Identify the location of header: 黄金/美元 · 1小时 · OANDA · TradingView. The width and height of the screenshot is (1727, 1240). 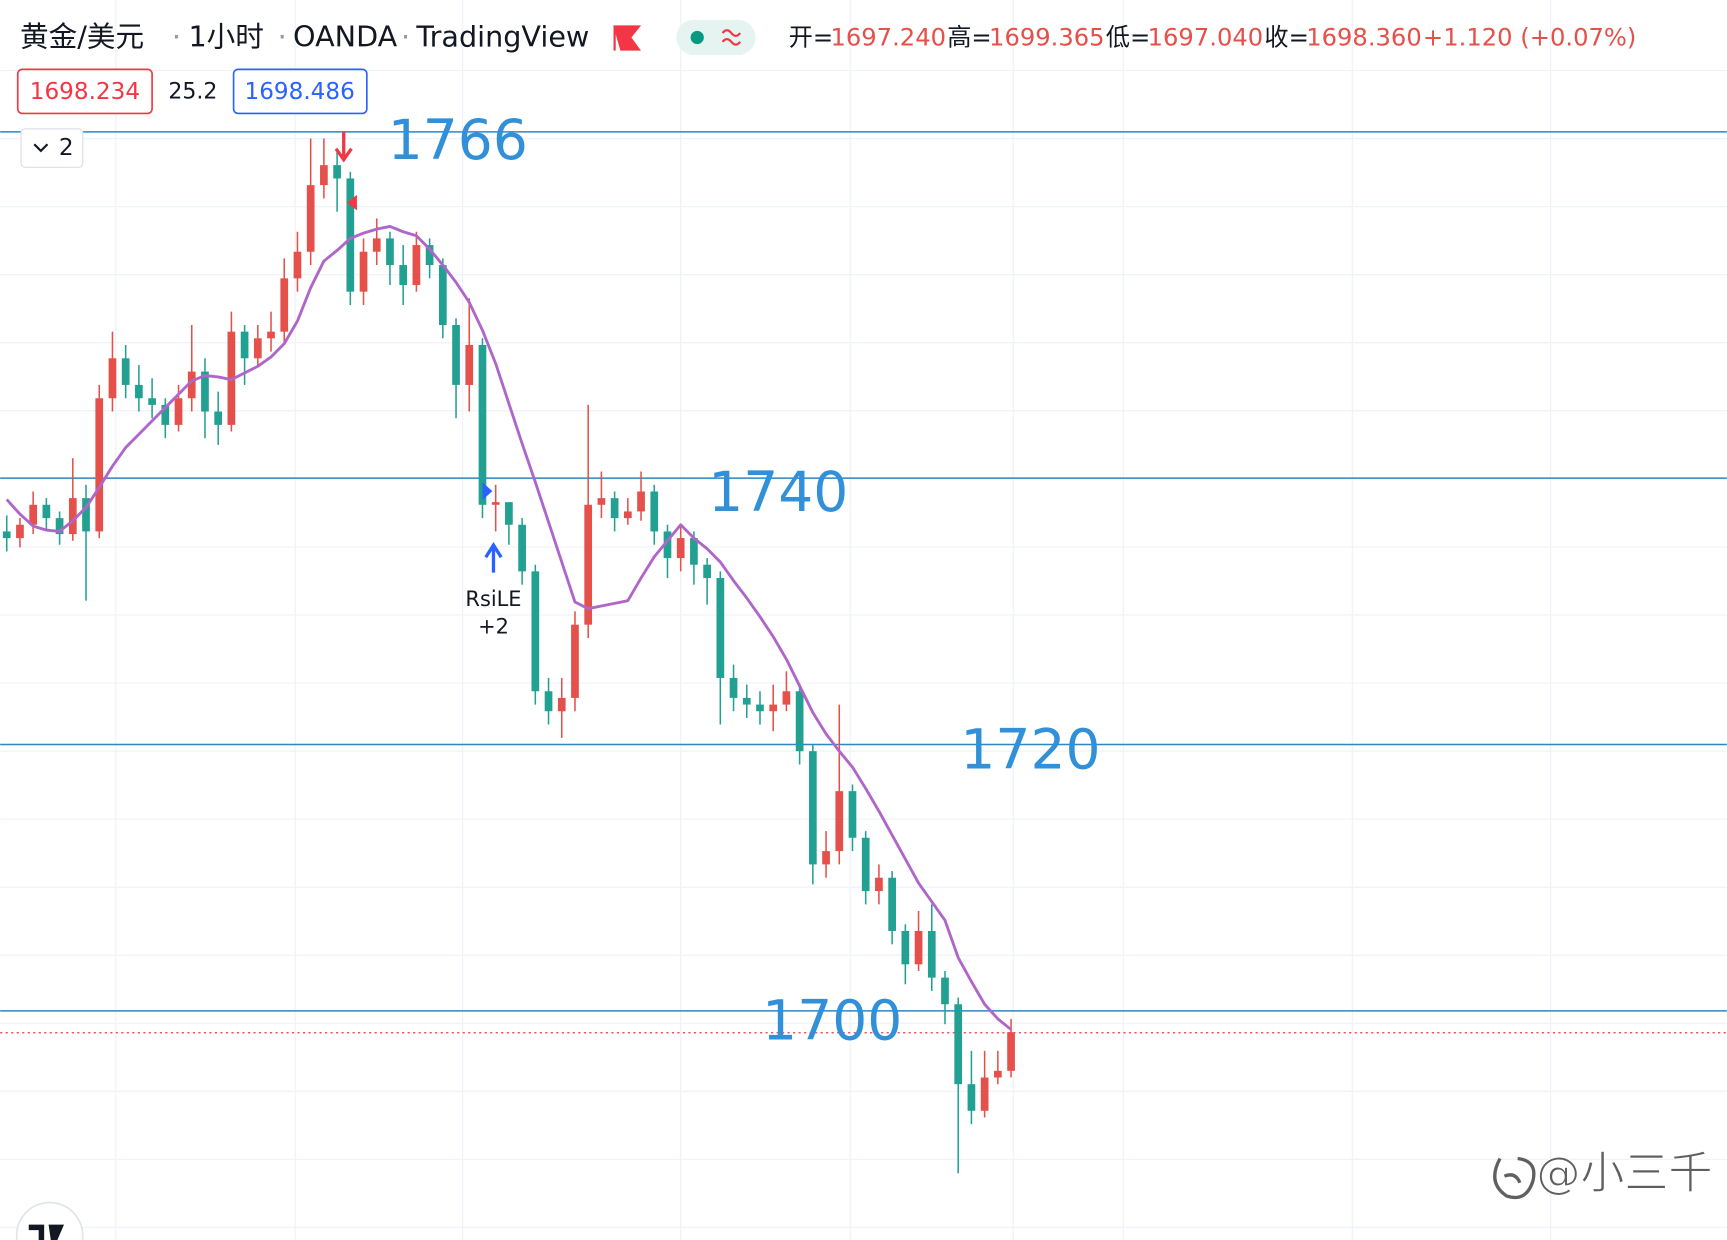
(304, 37).